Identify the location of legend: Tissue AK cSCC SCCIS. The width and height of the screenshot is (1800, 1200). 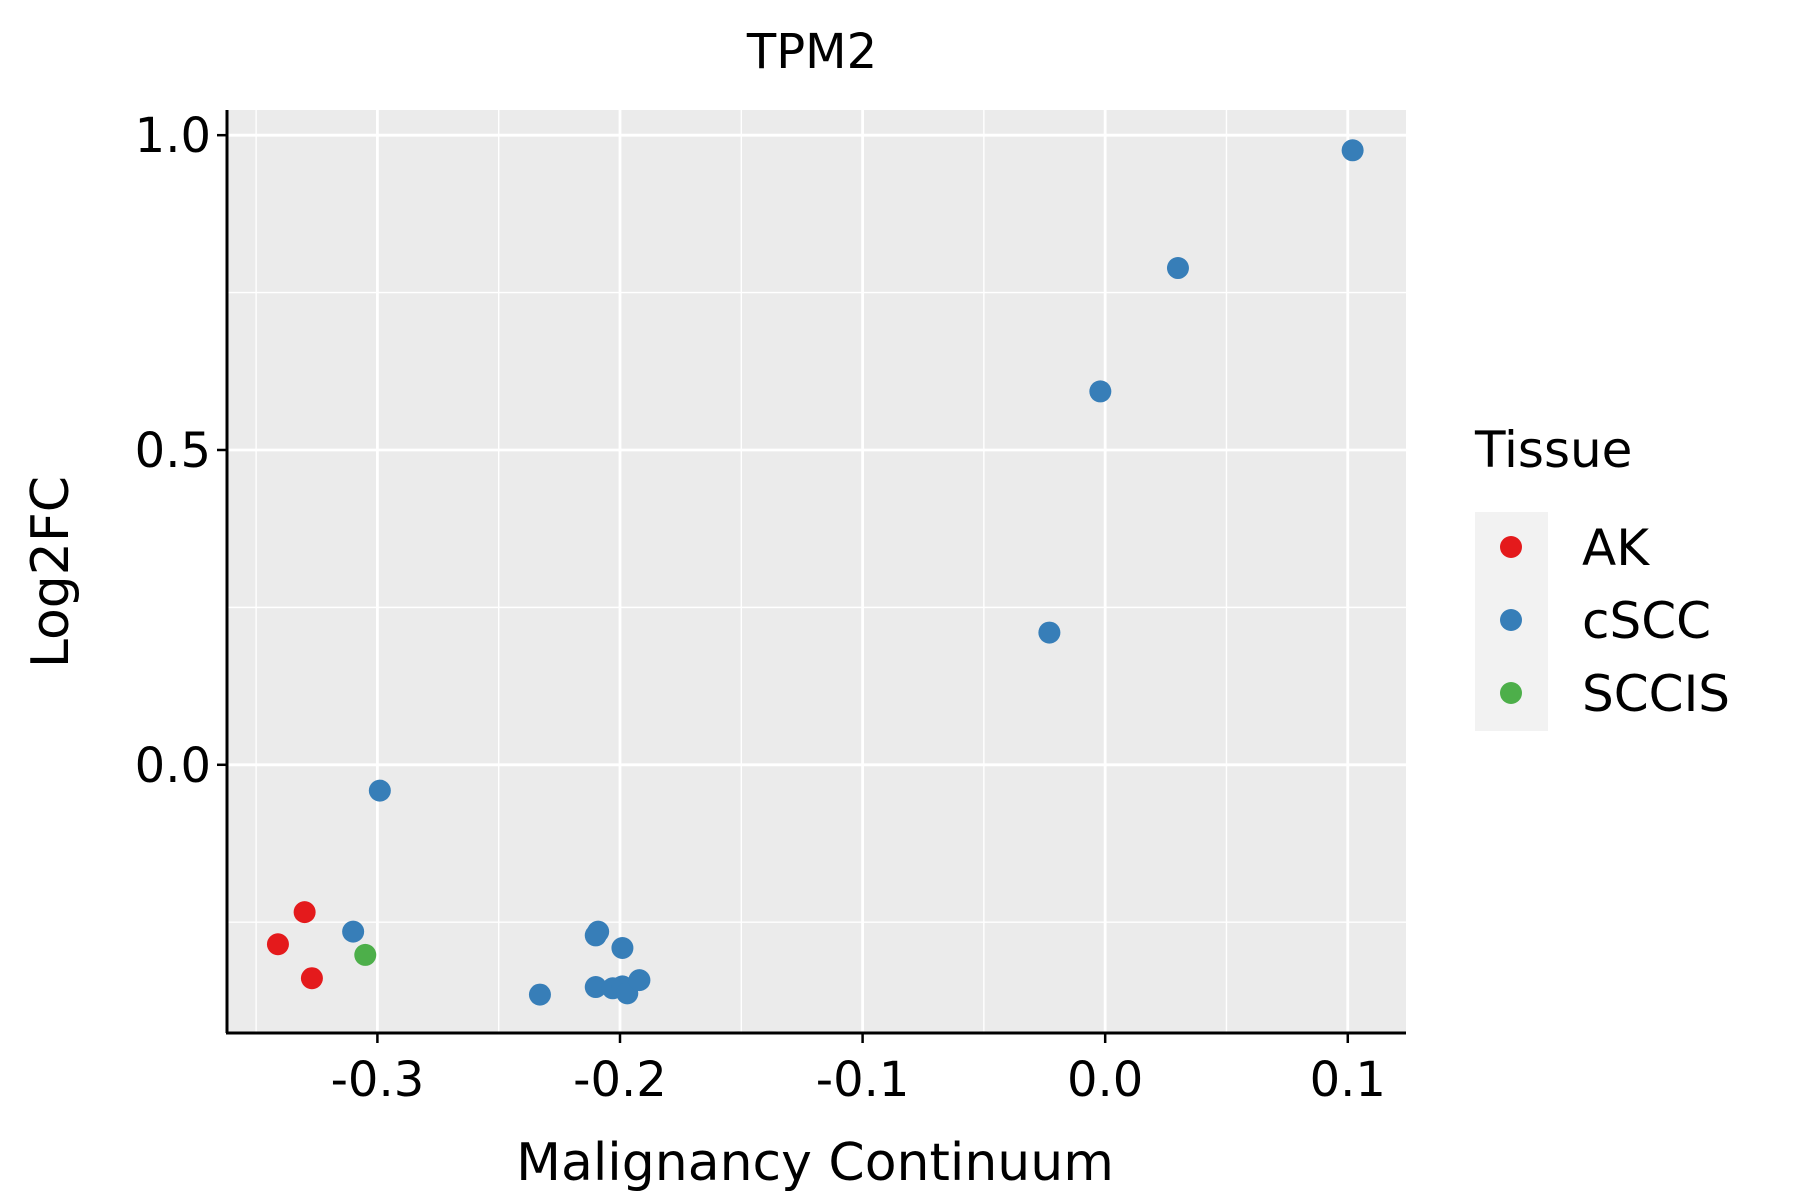
(1602, 576).